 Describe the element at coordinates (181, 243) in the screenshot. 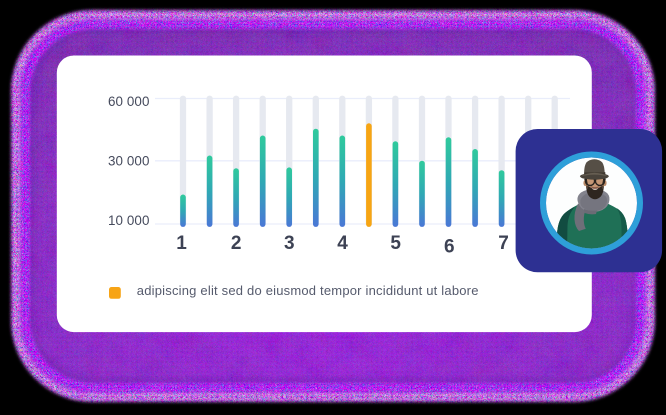

I see `svg-text: 1` at that location.